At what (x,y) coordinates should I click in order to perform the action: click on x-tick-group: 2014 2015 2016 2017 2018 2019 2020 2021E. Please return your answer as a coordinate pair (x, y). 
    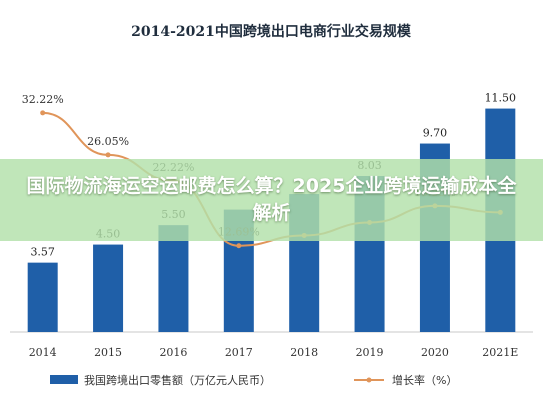
    Looking at the image, I should click on (274, 352).